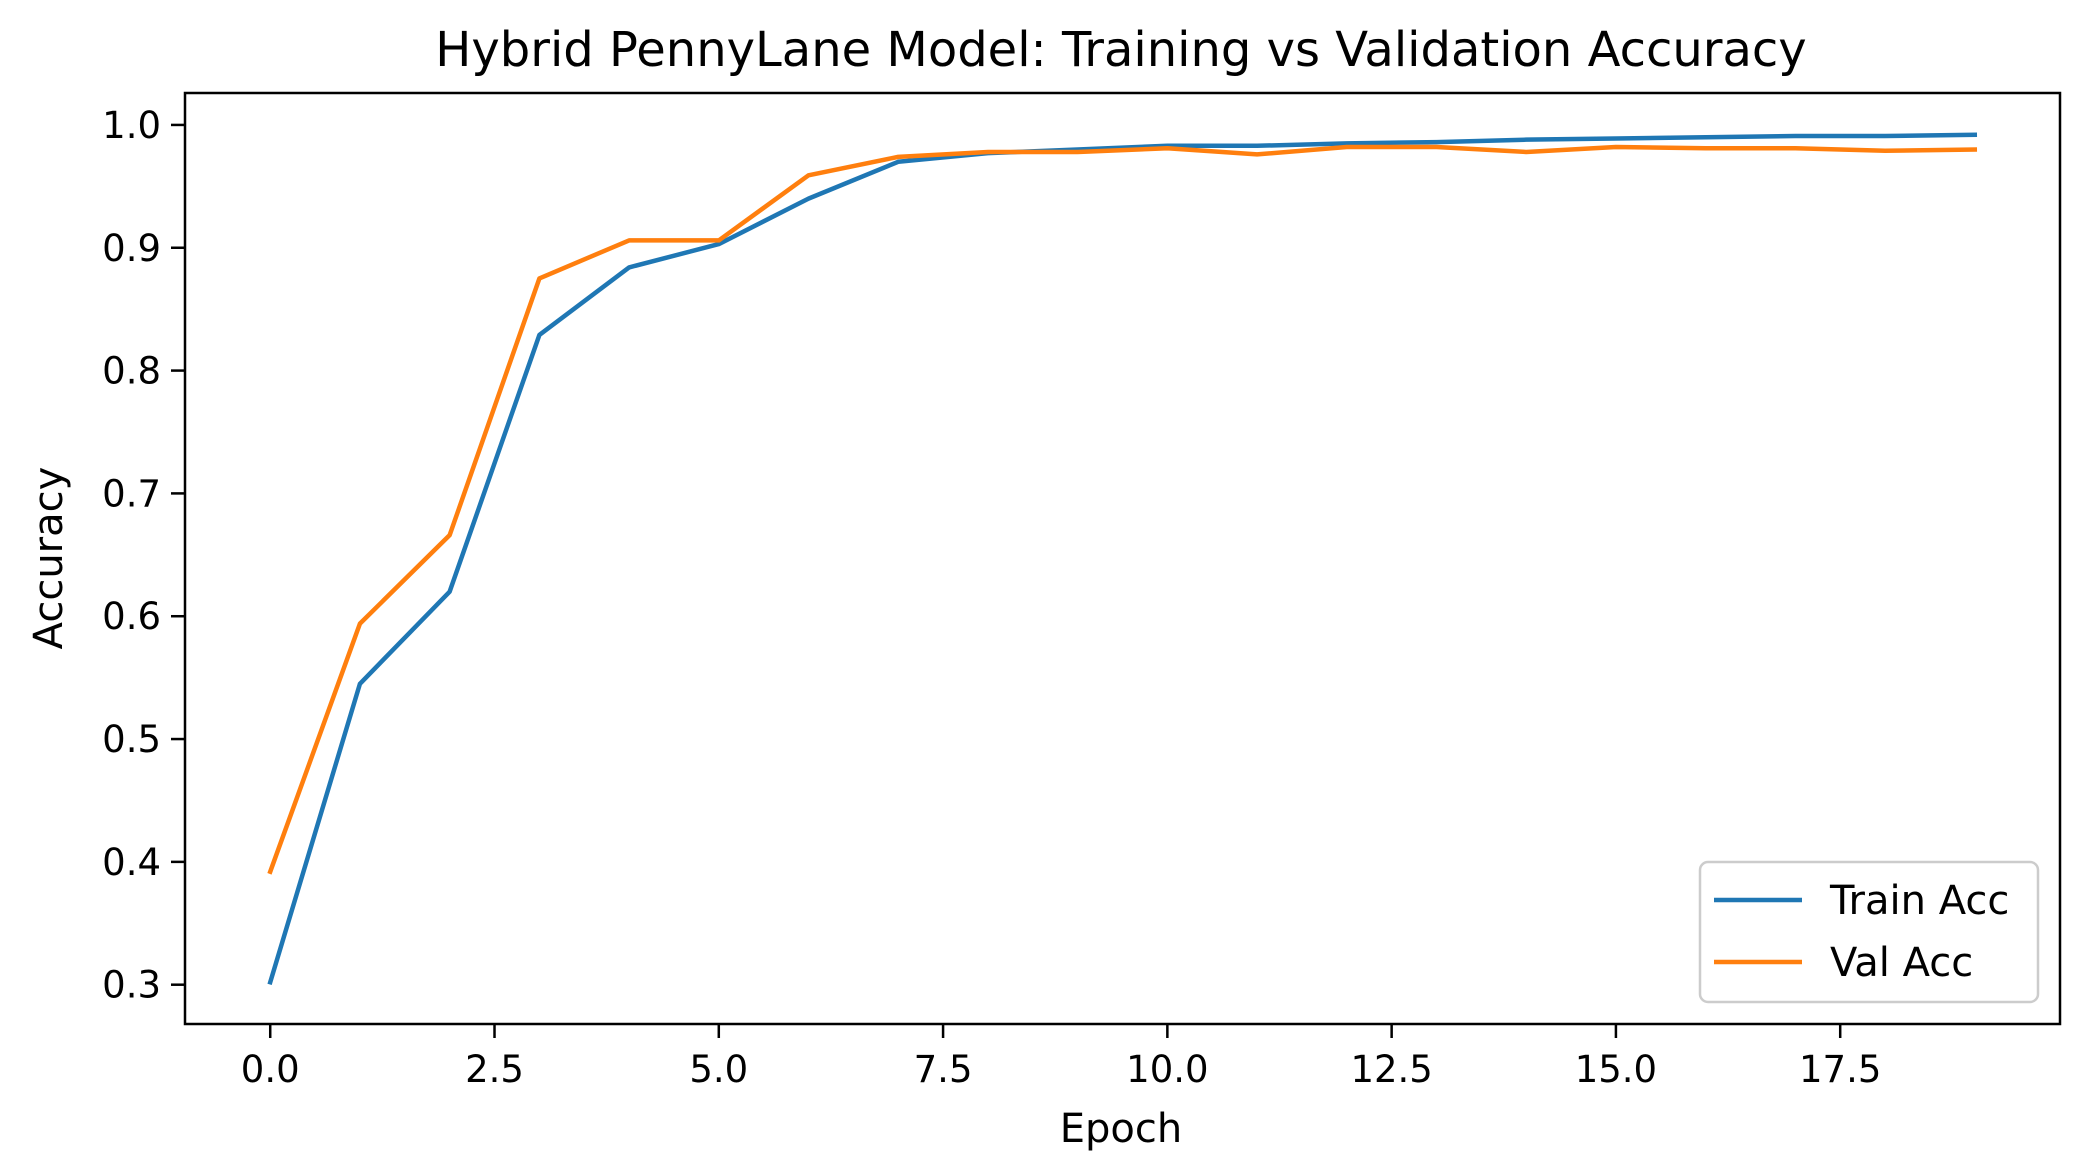  I want to click on y-axis-label: Accuracy, so click(49, 558).